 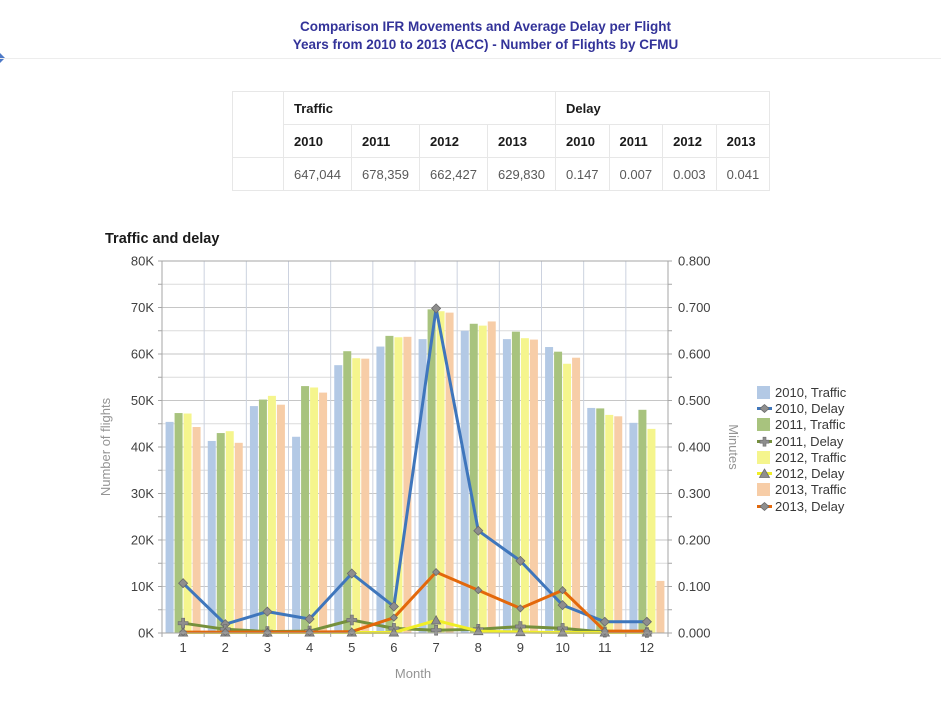 I want to click on x-axis-tick: 1, so click(x=182, y=647).